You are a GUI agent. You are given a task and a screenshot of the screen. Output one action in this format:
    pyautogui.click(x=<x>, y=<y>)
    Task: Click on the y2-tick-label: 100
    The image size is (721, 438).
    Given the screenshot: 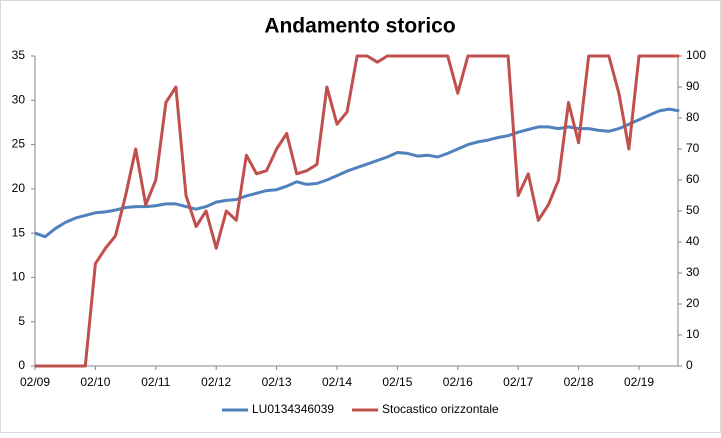 What is the action you would take?
    pyautogui.click(x=696, y=55)
    